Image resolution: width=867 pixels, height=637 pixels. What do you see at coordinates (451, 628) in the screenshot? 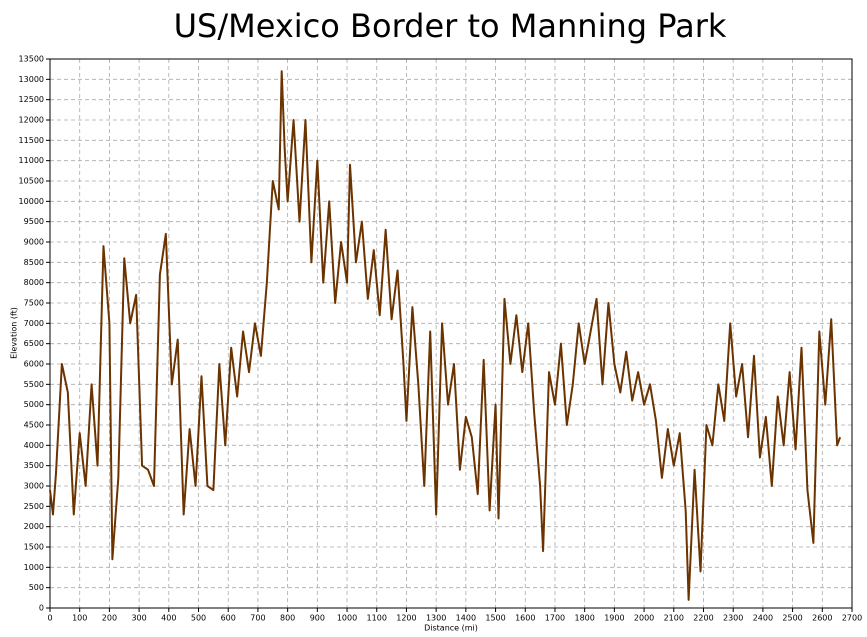
I see `x-axis-label: Distance (mi)` at bounding box center [451, 628].